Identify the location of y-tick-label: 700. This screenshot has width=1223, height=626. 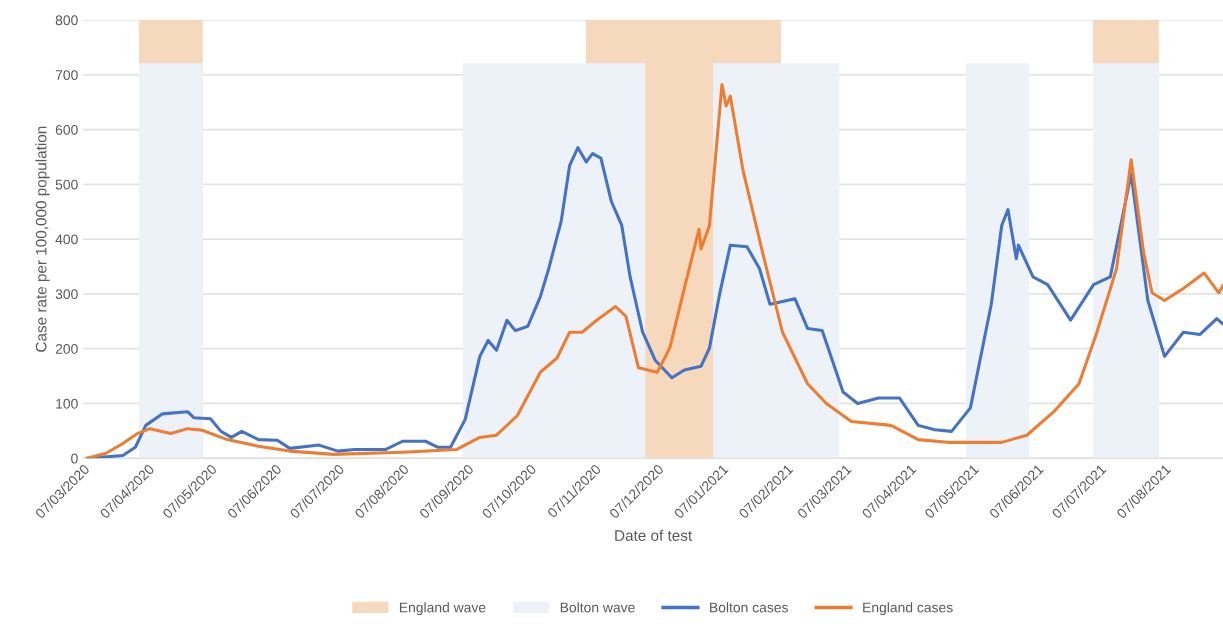
(66, 75).